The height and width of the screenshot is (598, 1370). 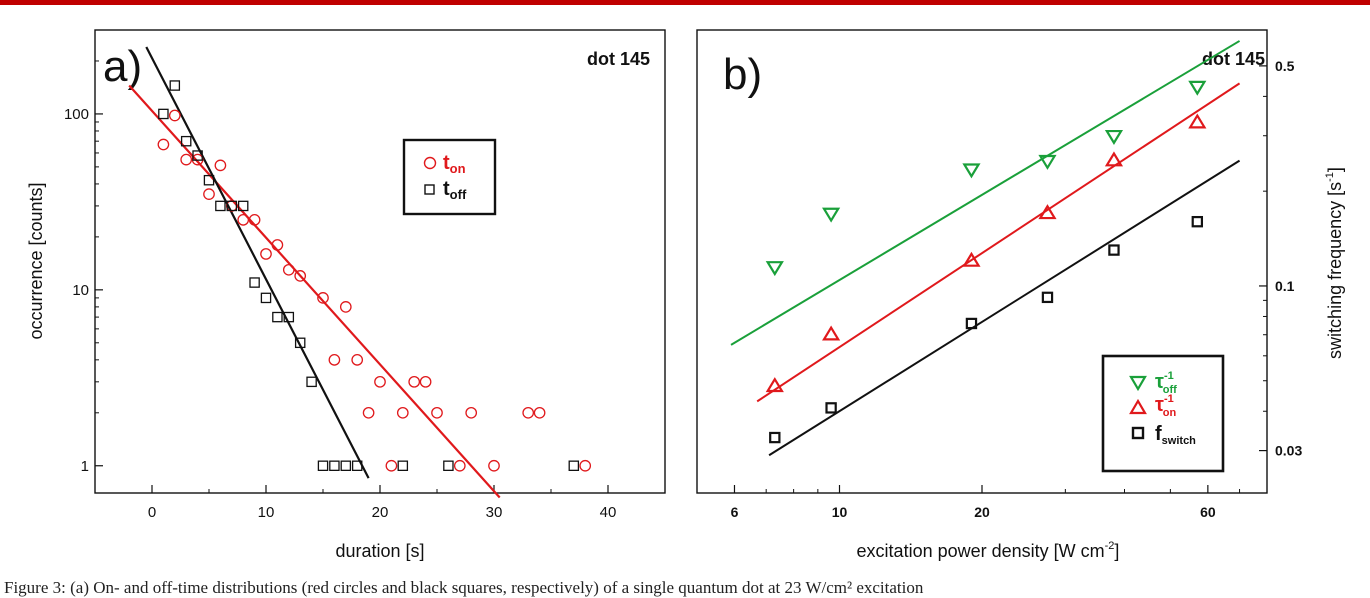 What do you see at coordinates (122, 66) in the screenshot?
I see `panel-a-letter: a)` at bounding box center [122, 66].